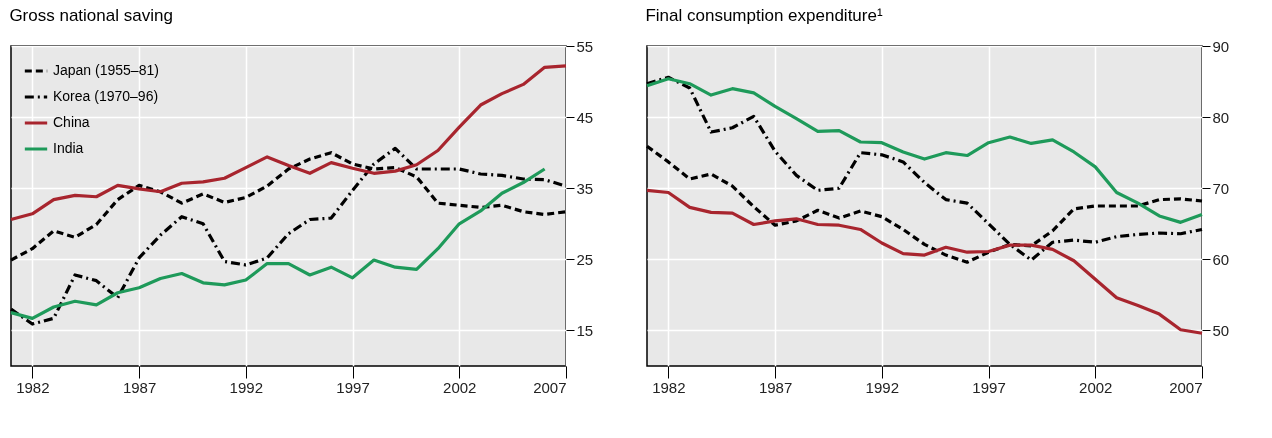  Describe the element at coordinates (585, 46) in the screenshot. I see `y-tick-label: 55` at that location.